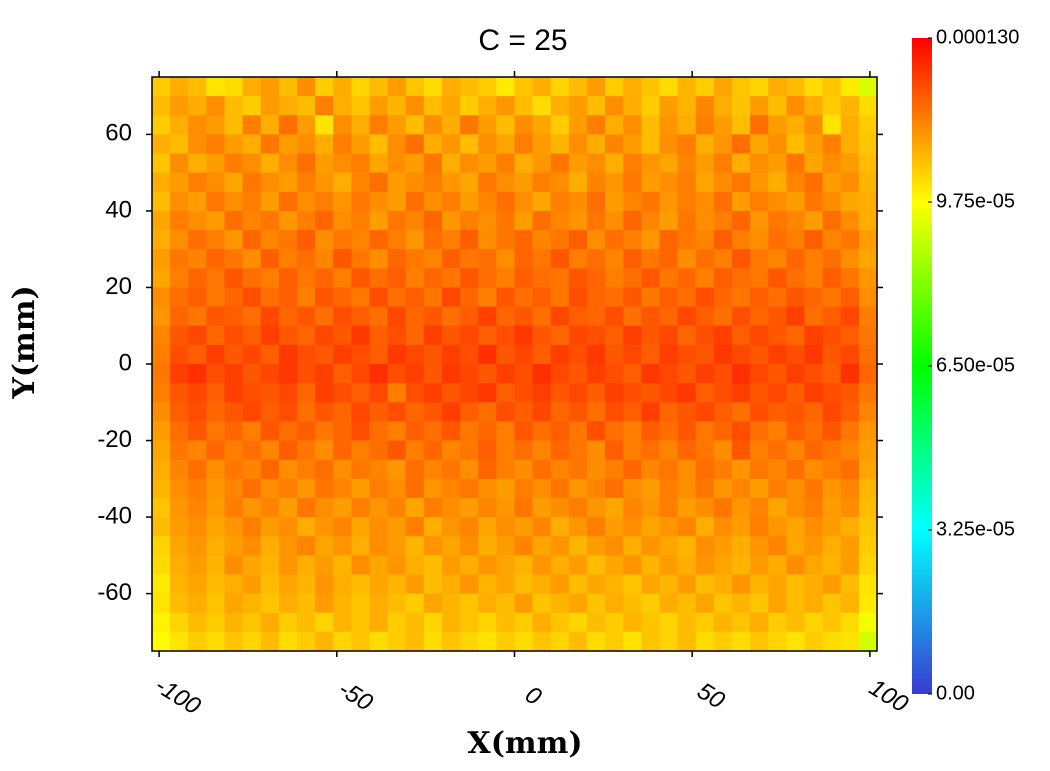  What do you see at coordinates (975, 201) in the screenshot?
I see `colorbar-tick-label: 9.75e-05` at bounding box center [975, 201].